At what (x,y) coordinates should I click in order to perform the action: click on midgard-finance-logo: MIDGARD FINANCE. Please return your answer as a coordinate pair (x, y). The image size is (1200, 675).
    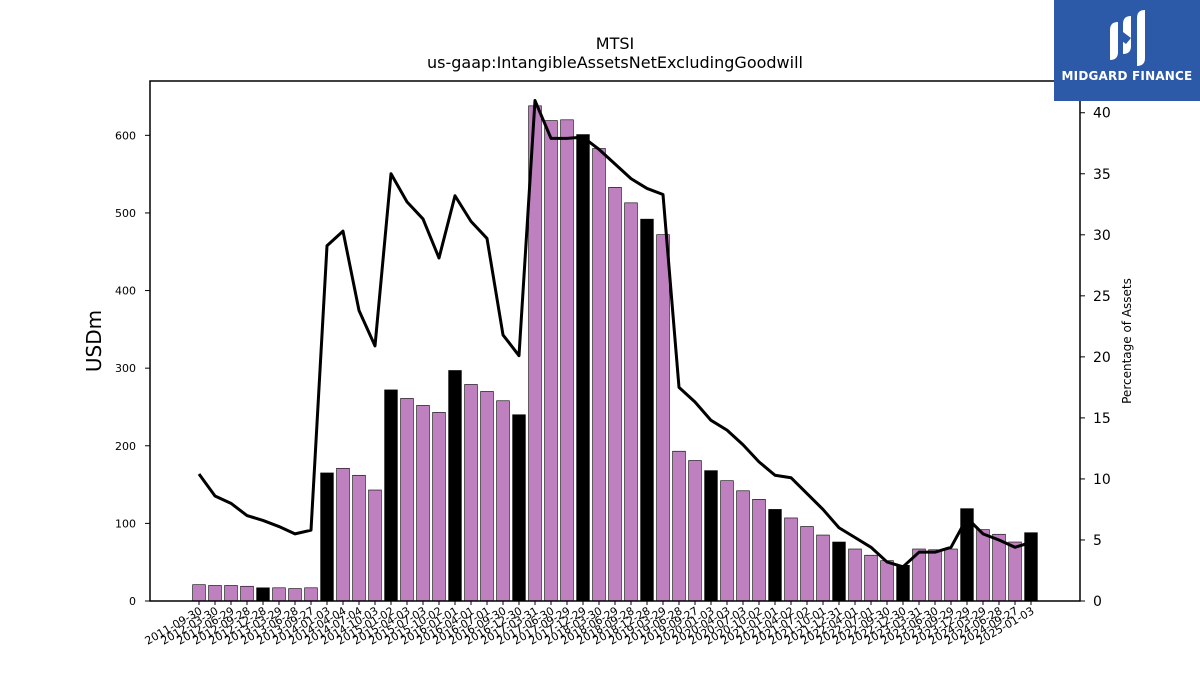
    Looking at the image, I should click on (1127, 50).